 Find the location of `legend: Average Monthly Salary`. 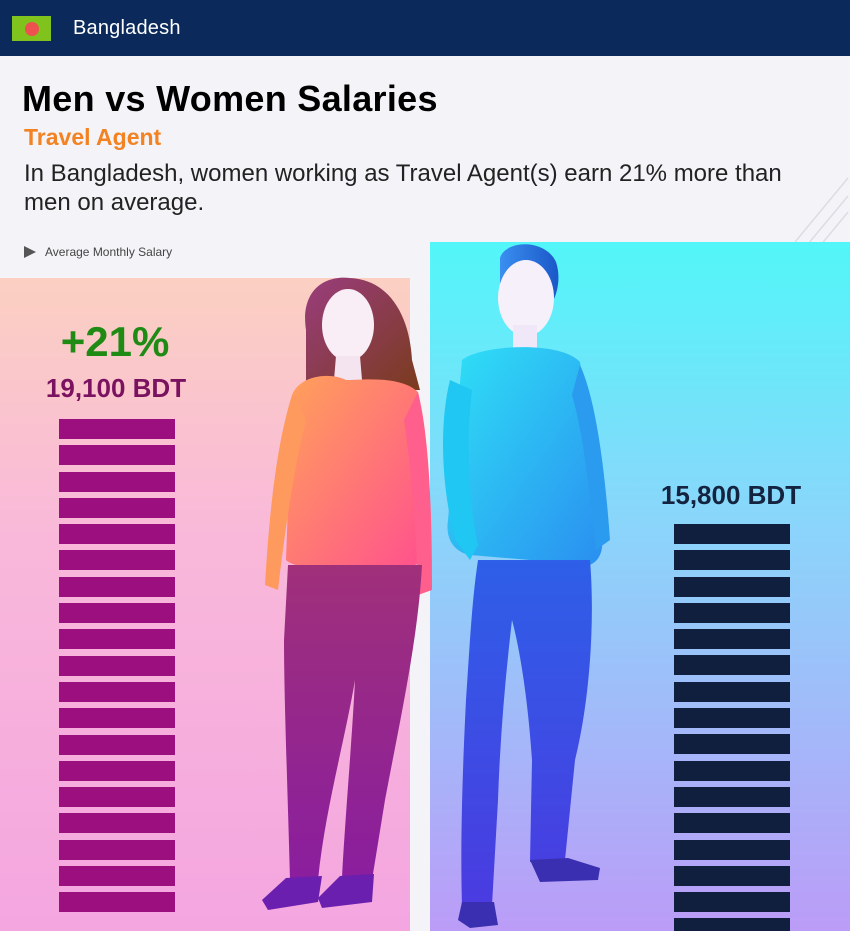

legend: Average Monthly Salary is located at coordinates (98, 252).